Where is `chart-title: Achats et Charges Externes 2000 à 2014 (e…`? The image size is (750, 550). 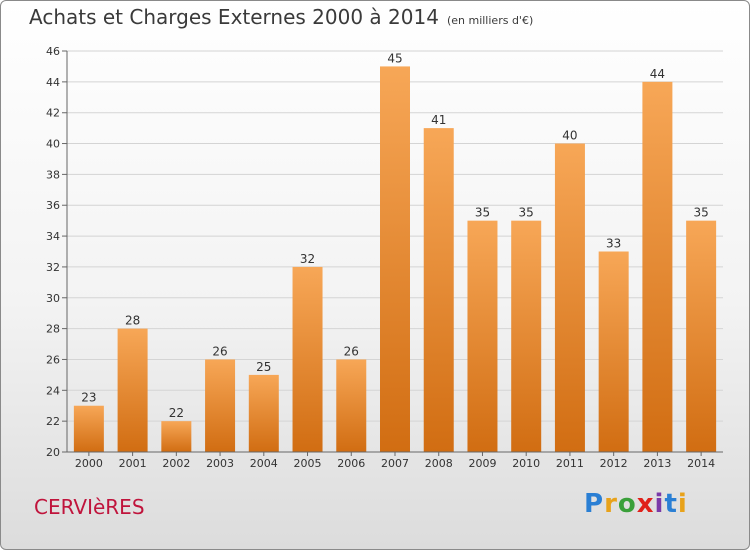 chart-title: Achats et Charges Externes 2000 à 2014 (e… is located at coordinates (281, 17).